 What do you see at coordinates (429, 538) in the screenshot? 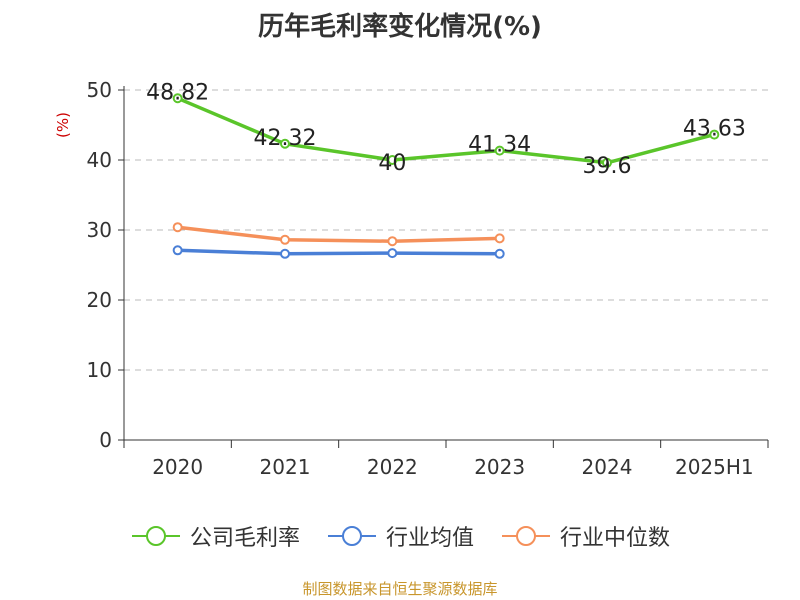
I see `legend-label: 行业均值` at bounding box center [429, 538].